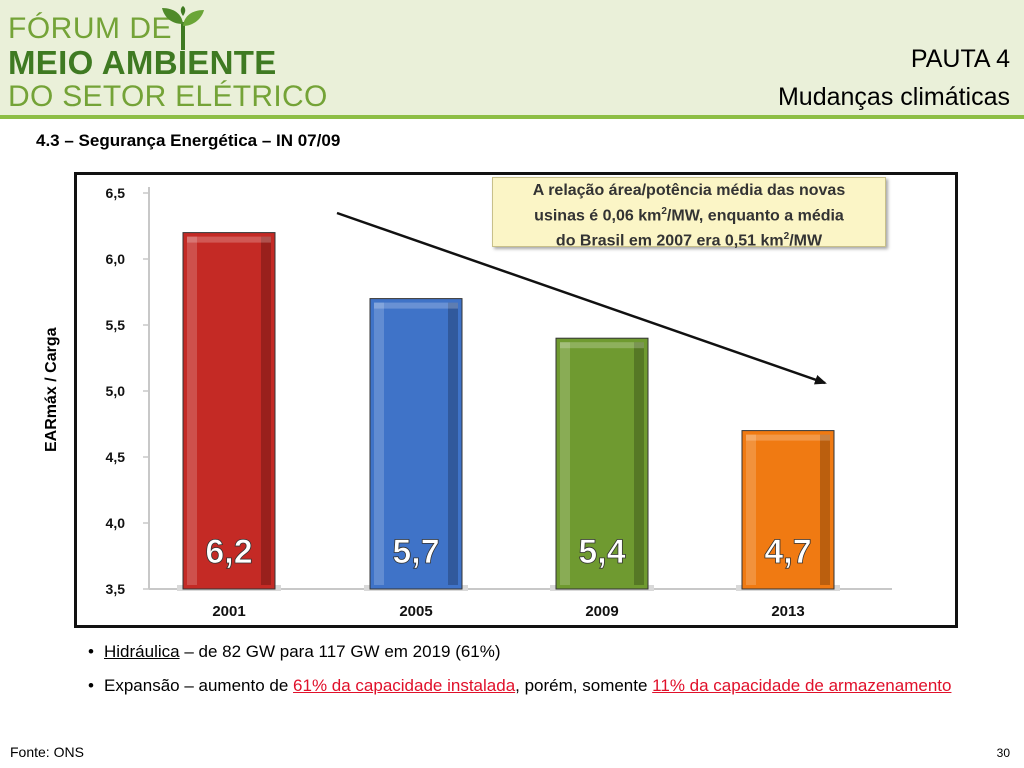 The width and height of the screenshot is (1024, 768). Describe the element at coordinates (116, 457) in the screenshot. I see `y-tick-label: 4,5` at that location.